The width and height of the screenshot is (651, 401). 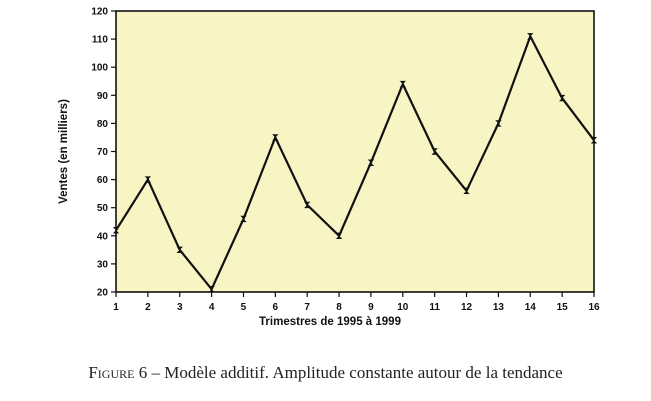 What do you see at coordinates (467, 307) in the screenshot?
I see `x-tick-label: 12` at bounding box center [467, 307].